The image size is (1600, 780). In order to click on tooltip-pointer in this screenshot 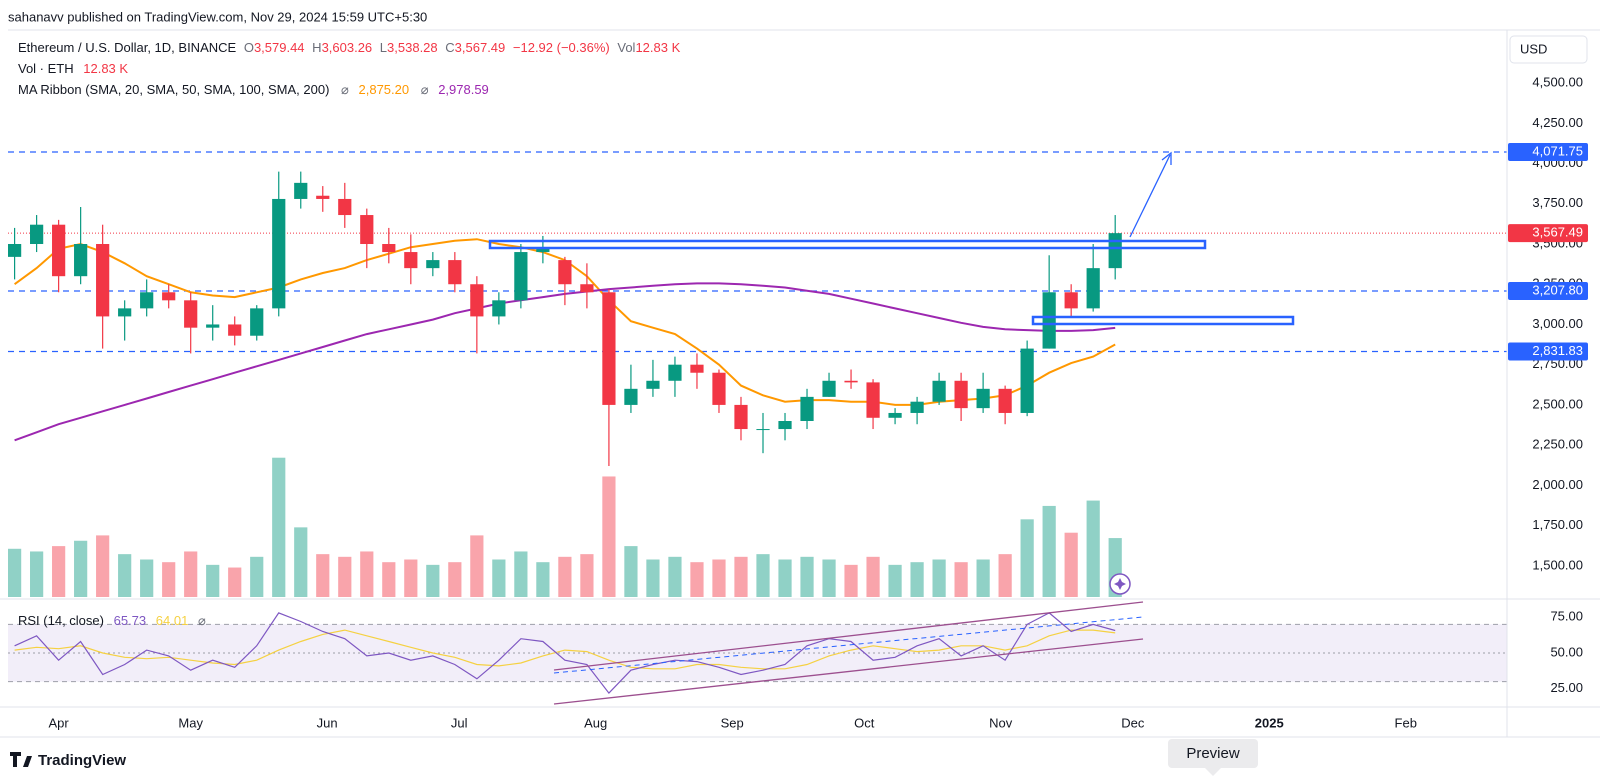, I will do `click(1213, 772)`.